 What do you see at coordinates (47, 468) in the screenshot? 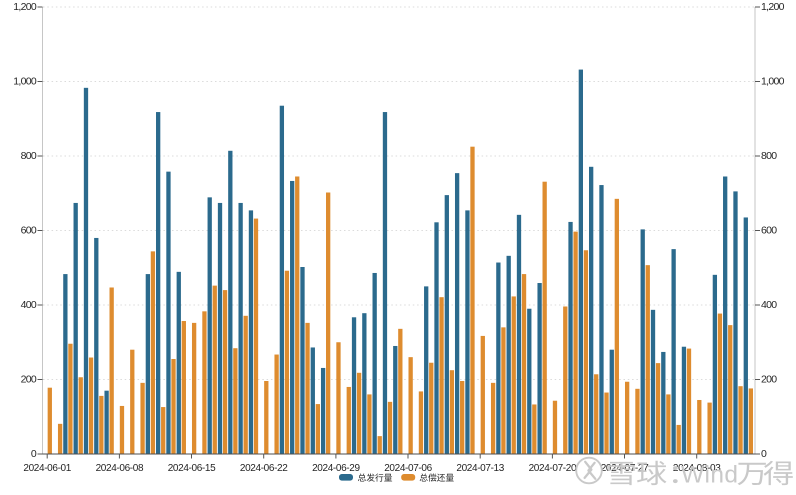
I see `svg-text: 2024-06-01` at bounding box center [47, 468].